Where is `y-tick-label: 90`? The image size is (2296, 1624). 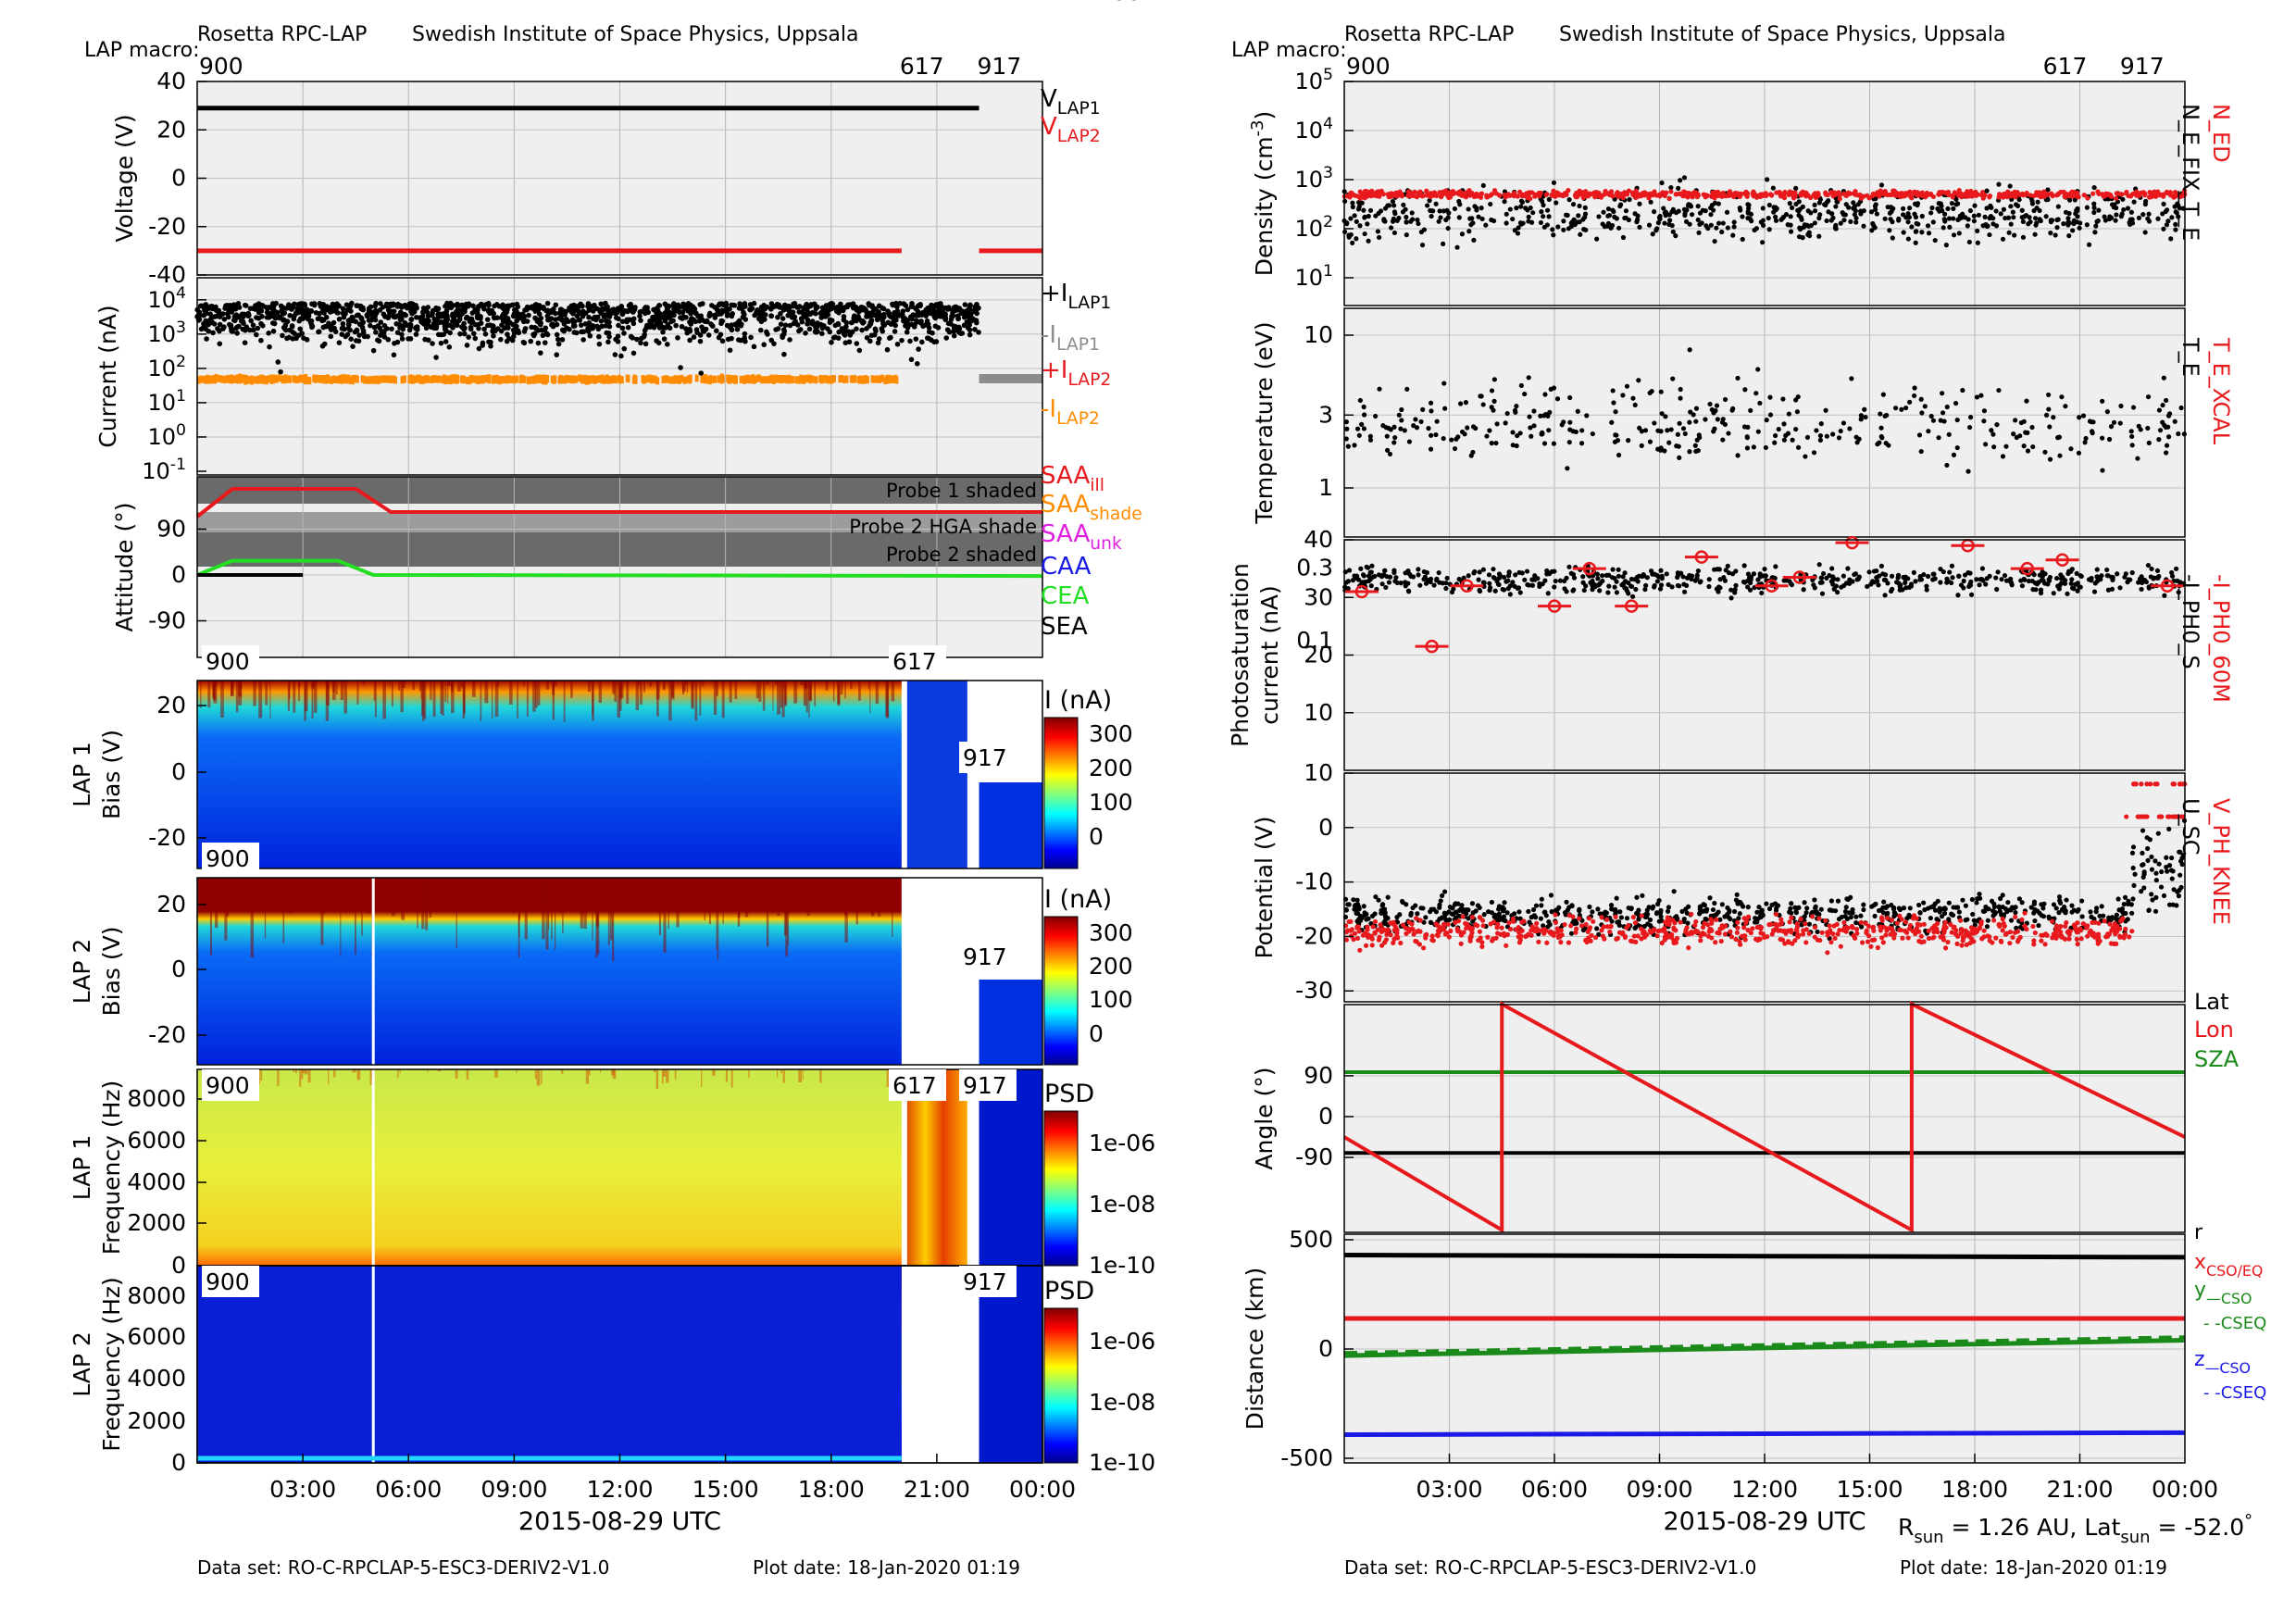 y-tick-label: 90 is located at coordinates (171, 529).